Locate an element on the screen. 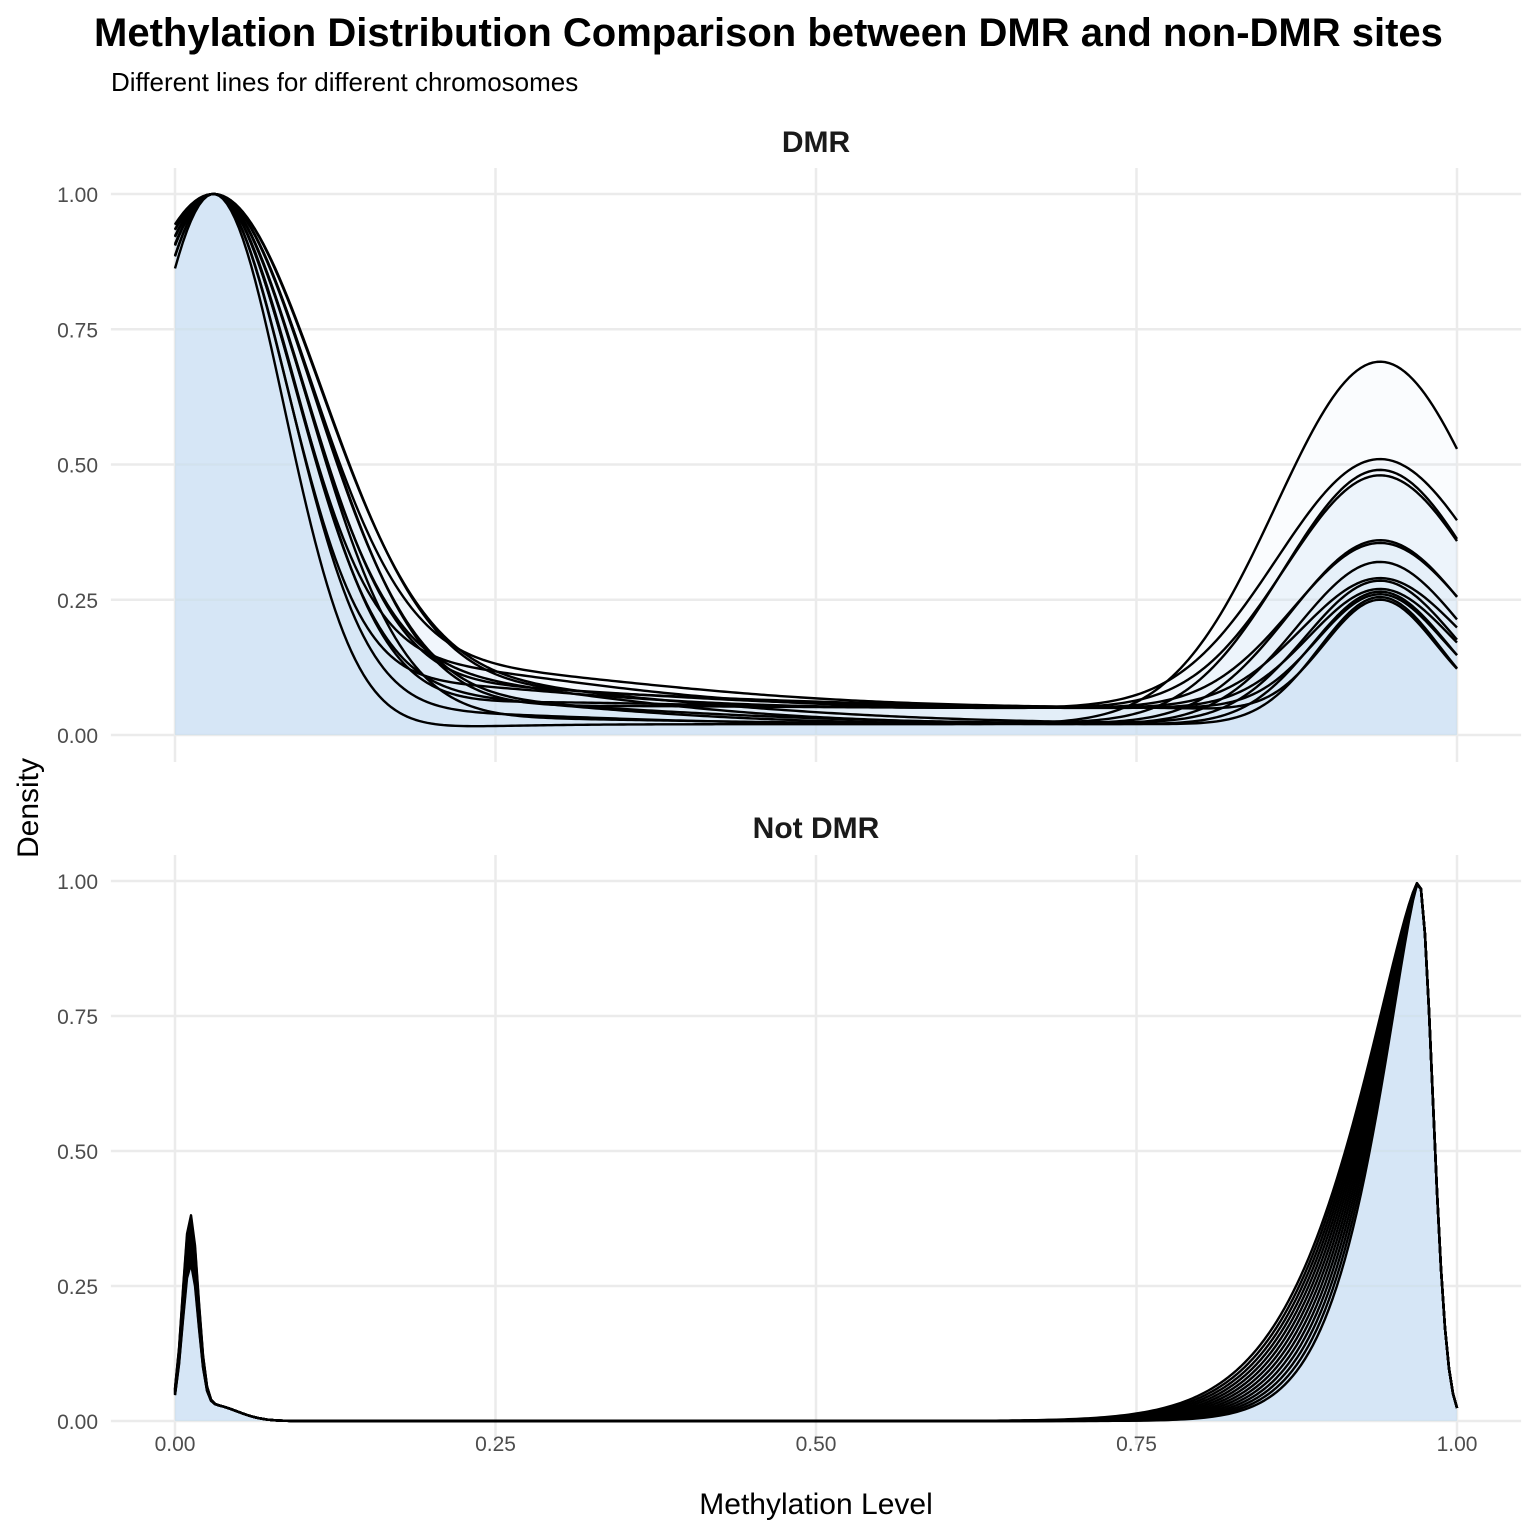 The width and height of the screenshot is (1536, 1536). x-tick-label: 0.75 is located at coordinates (1136, 1444).